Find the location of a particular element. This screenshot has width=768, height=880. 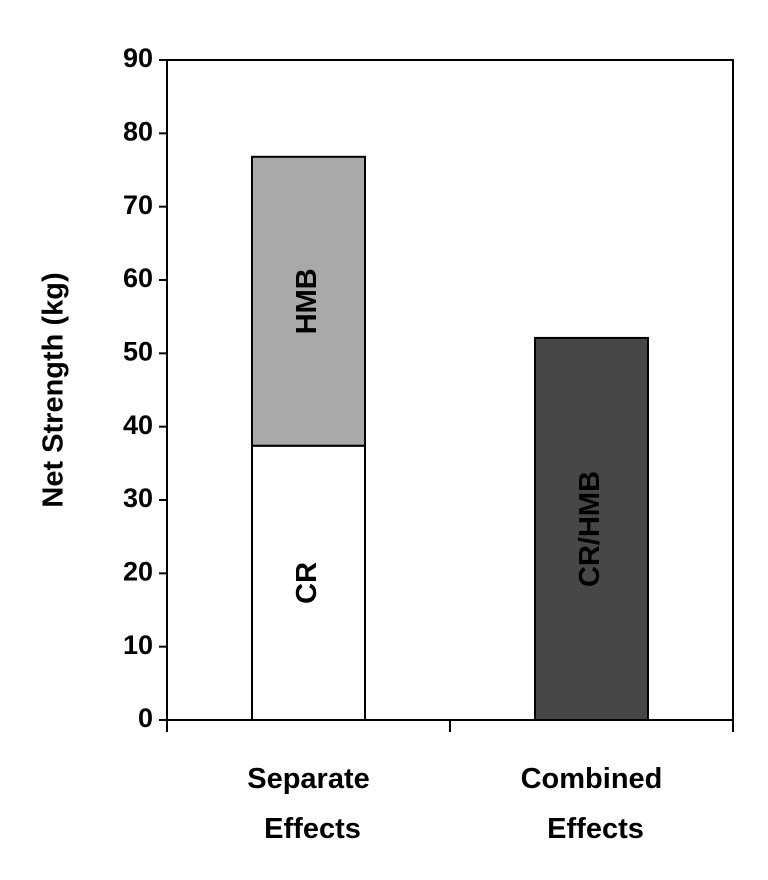

y-tick-label: 0 is located at coordinates (145, 718).